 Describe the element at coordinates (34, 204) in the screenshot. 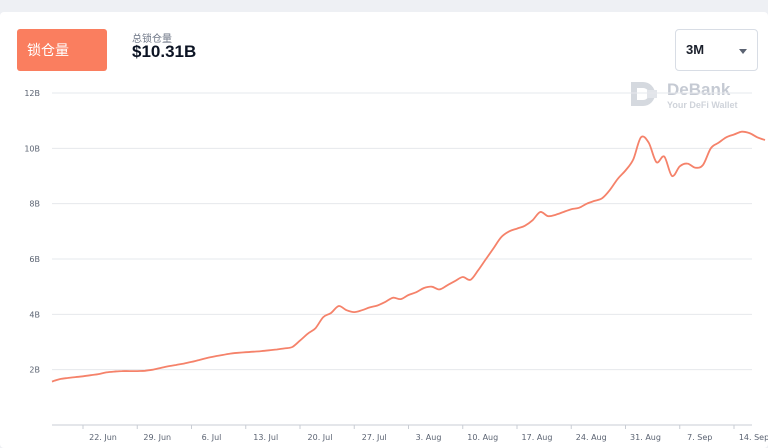

I see `y-tick-label: 8B` at that location.